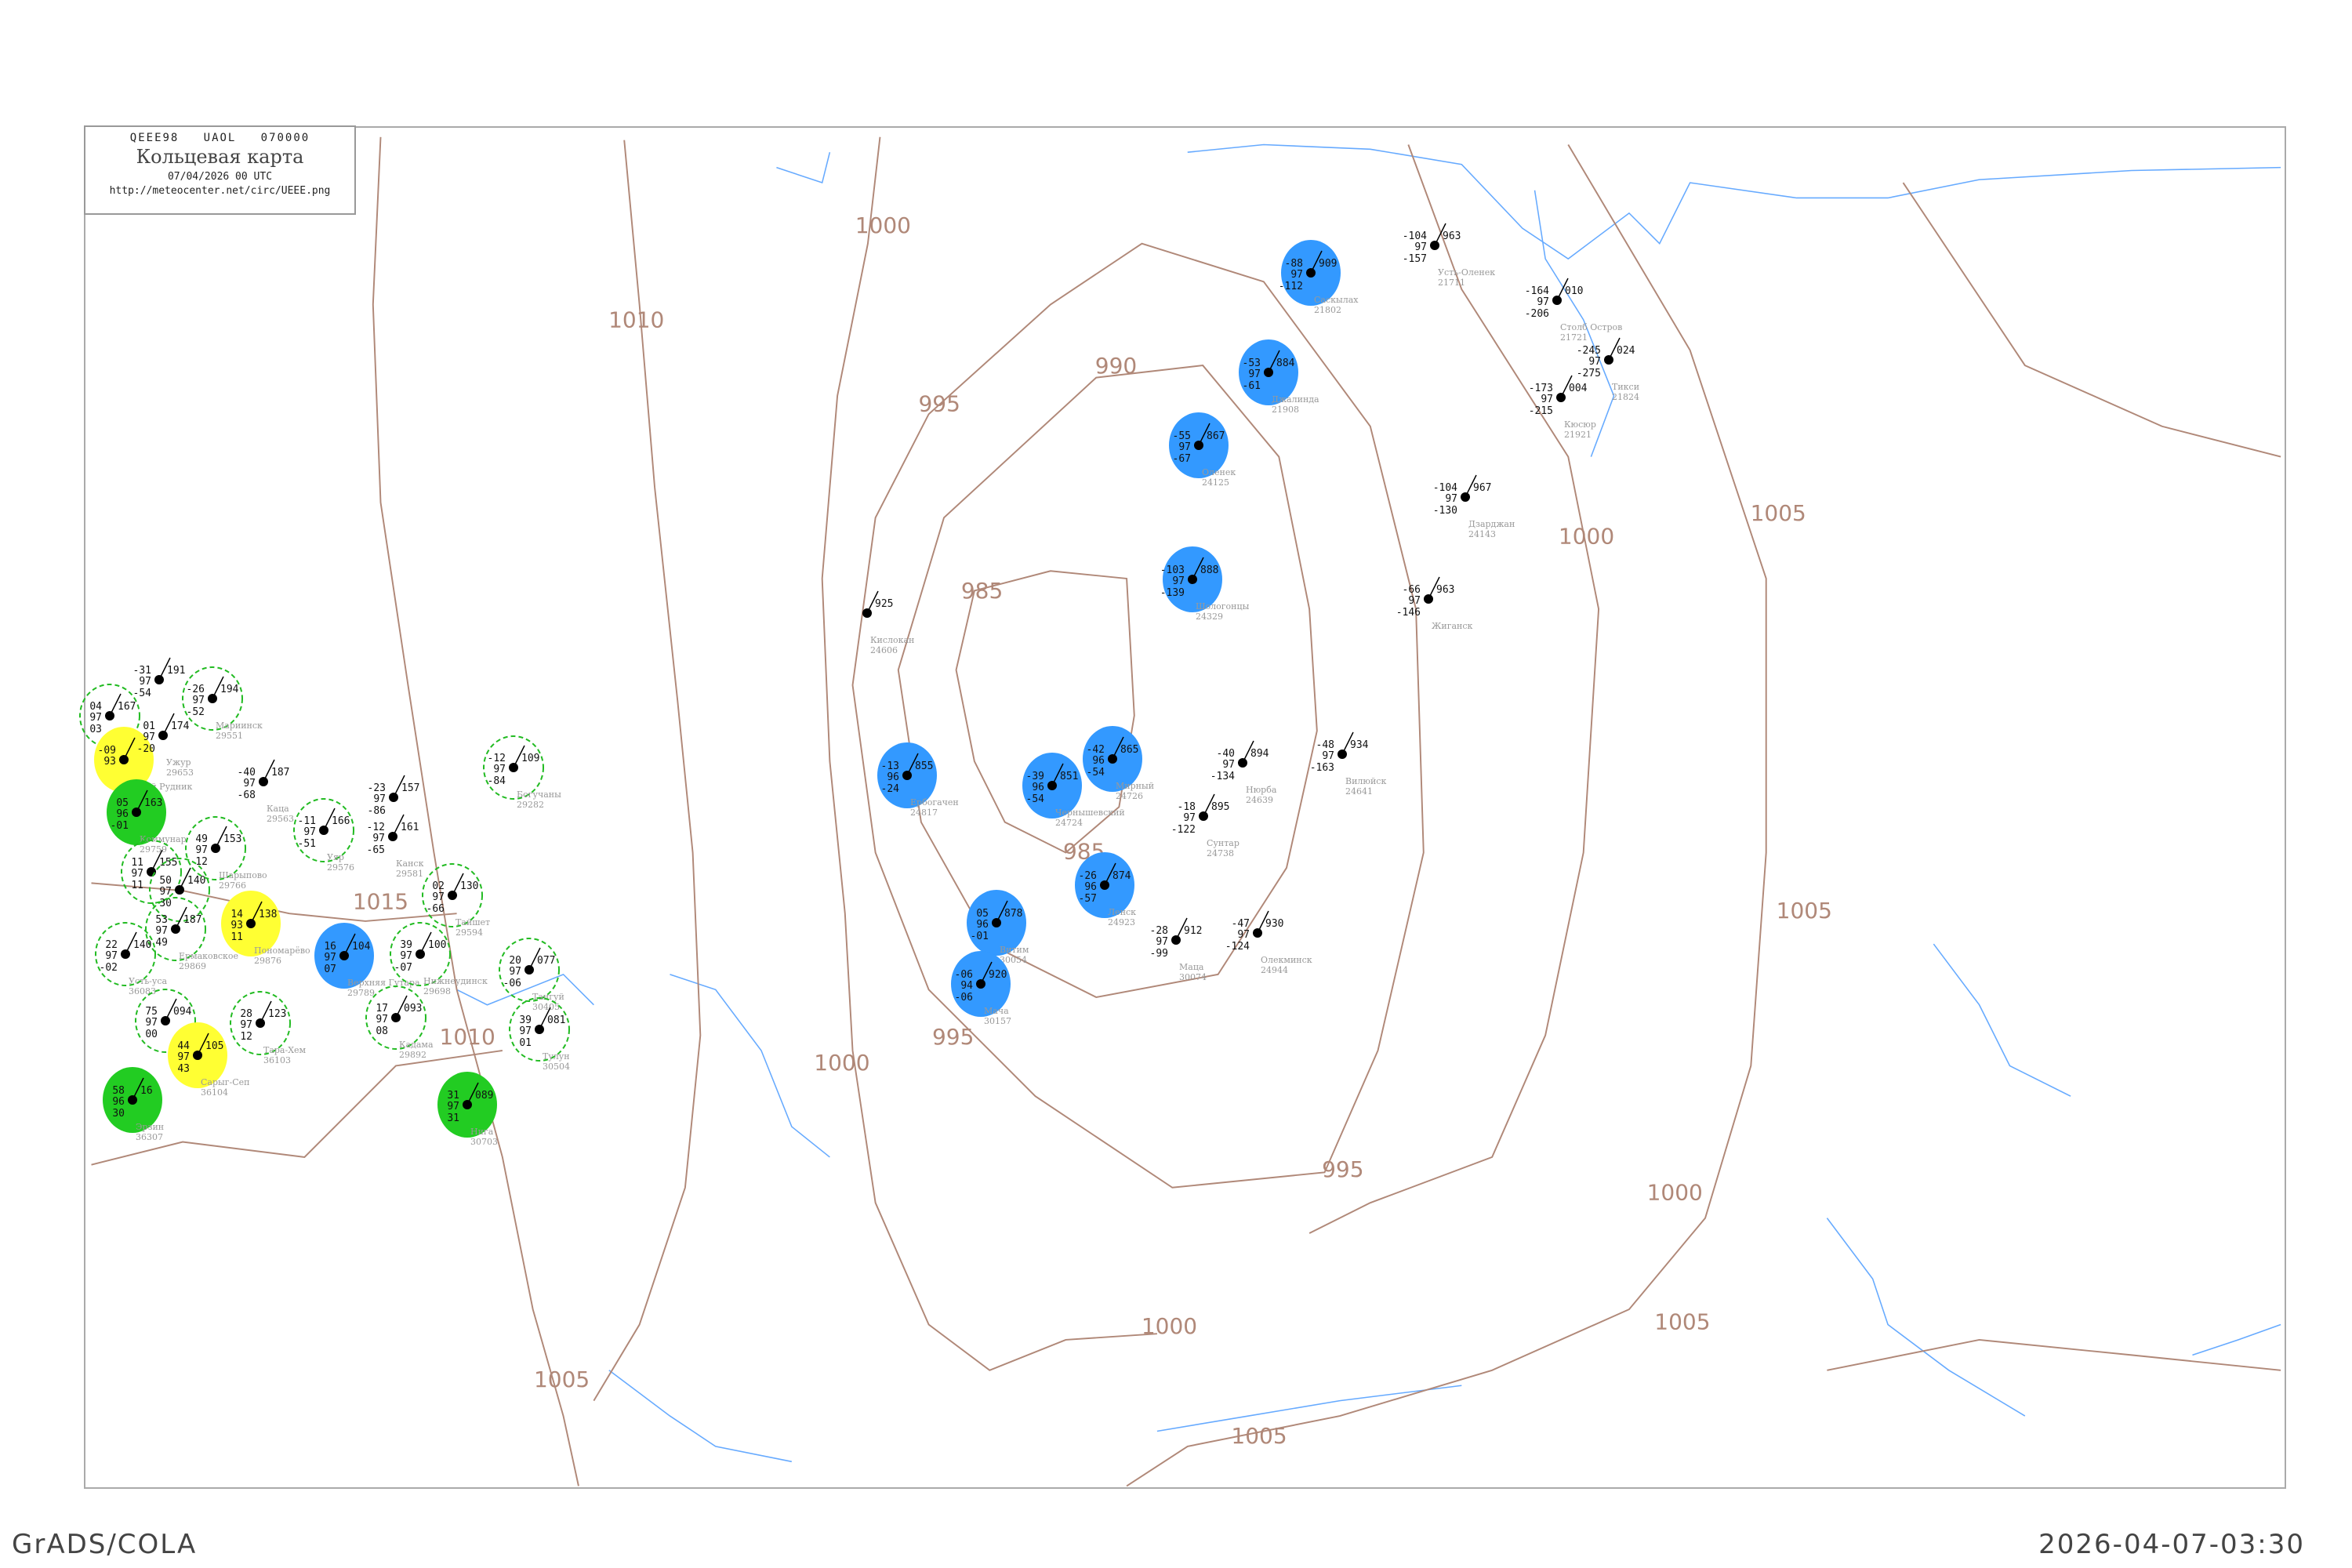 This screenshot has width=2352, height=1568. I want to click on temperature: -26, so click(196, 689).